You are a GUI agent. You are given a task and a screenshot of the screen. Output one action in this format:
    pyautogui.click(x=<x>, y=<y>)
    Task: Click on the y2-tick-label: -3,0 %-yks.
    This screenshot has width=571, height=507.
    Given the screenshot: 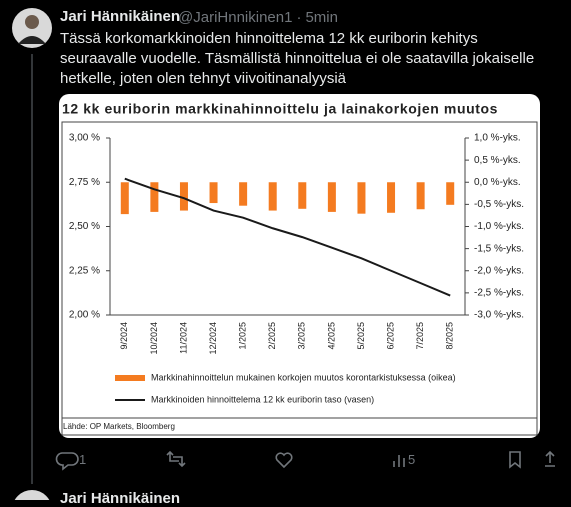 What is the action you would take?
    pyautogui.click(x=499, y=315)
    